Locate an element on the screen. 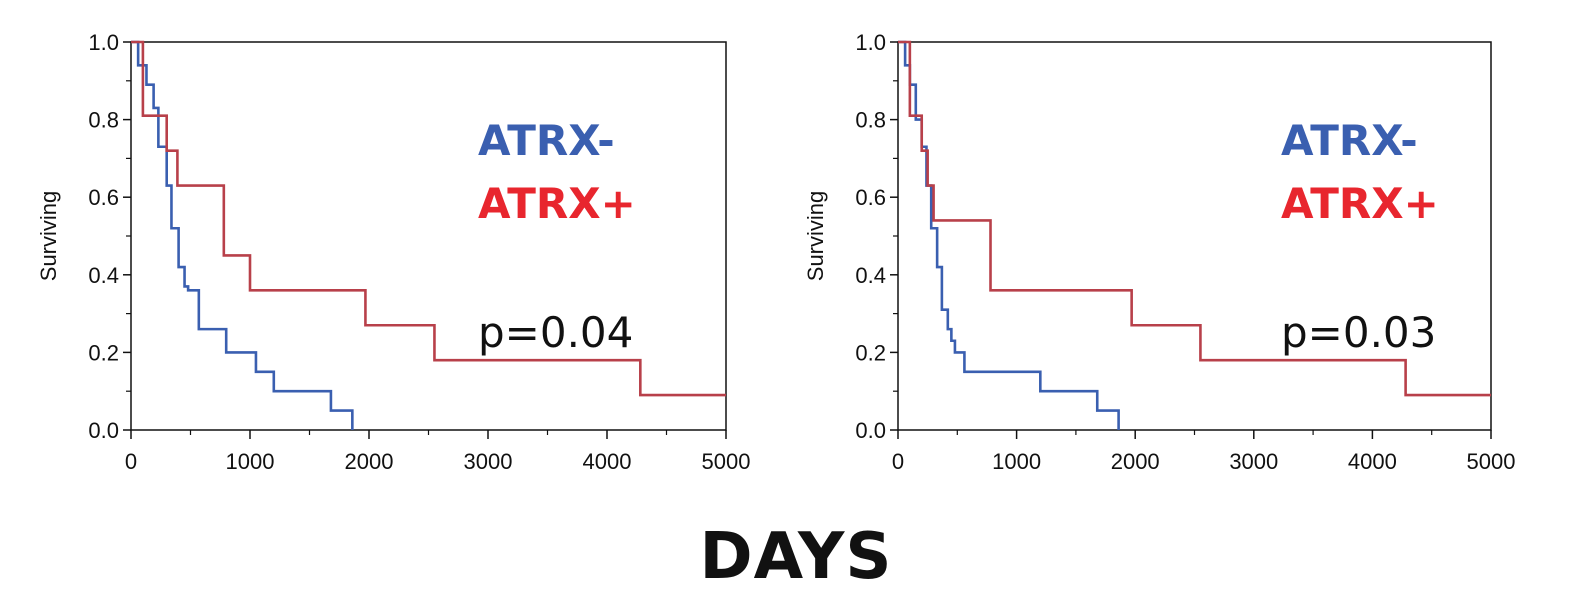 The width and height of the screenshot is (1592, 608). panel-2-y-tick-label: 0.8 is located at coordinates (870, 120).